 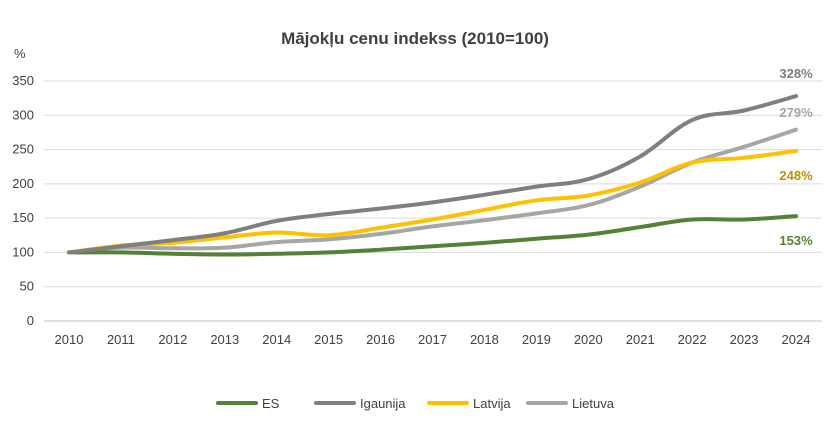 What do you see at coordinates (415, 38) in the screenshot?
I see `chart-title: Mājokļu cenu indekss (2010=100)` at bounding box center [415, 38].